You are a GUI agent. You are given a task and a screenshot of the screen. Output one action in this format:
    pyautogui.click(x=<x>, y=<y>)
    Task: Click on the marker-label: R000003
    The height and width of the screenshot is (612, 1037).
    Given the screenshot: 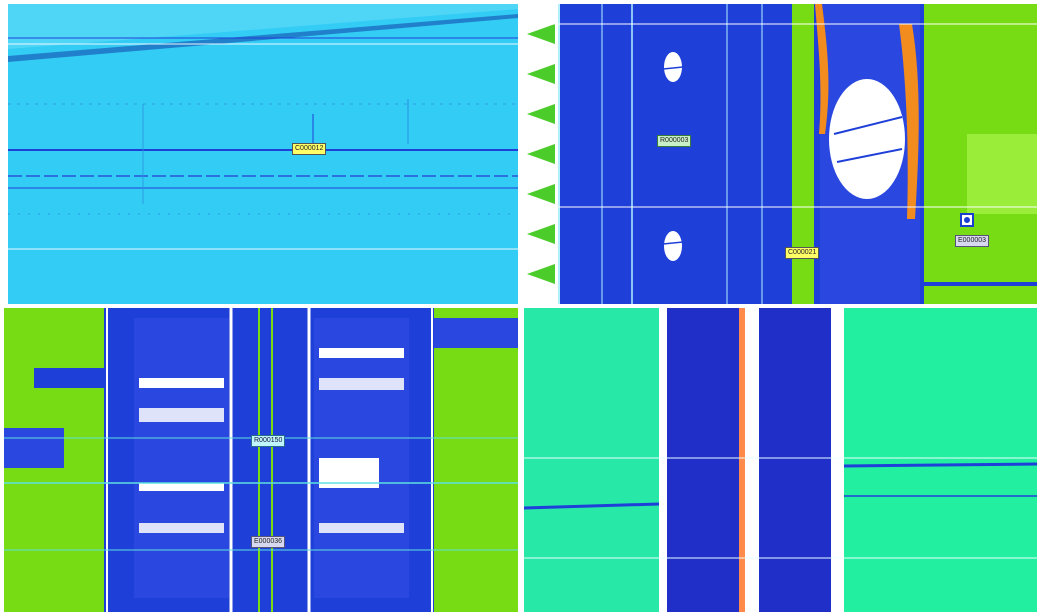 What is the action you would take?
    pyautogui.click(x=674, y=141)
    